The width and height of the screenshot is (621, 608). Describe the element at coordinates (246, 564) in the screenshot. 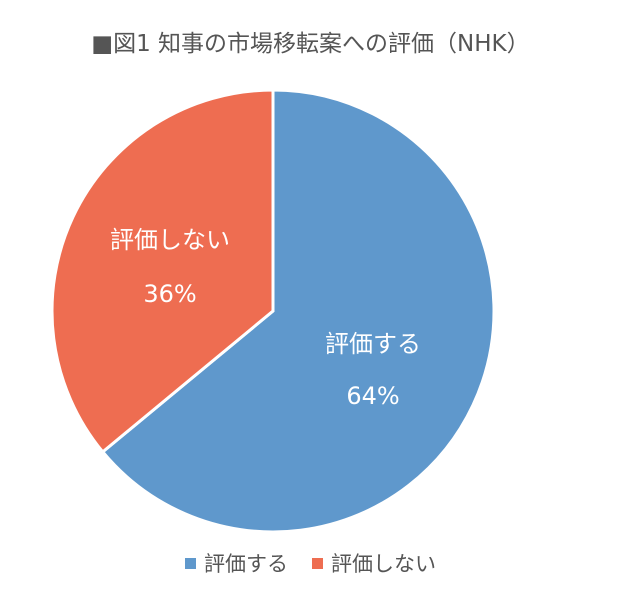

I see `legend-label-hyoka-suru: 評価する` at that location.